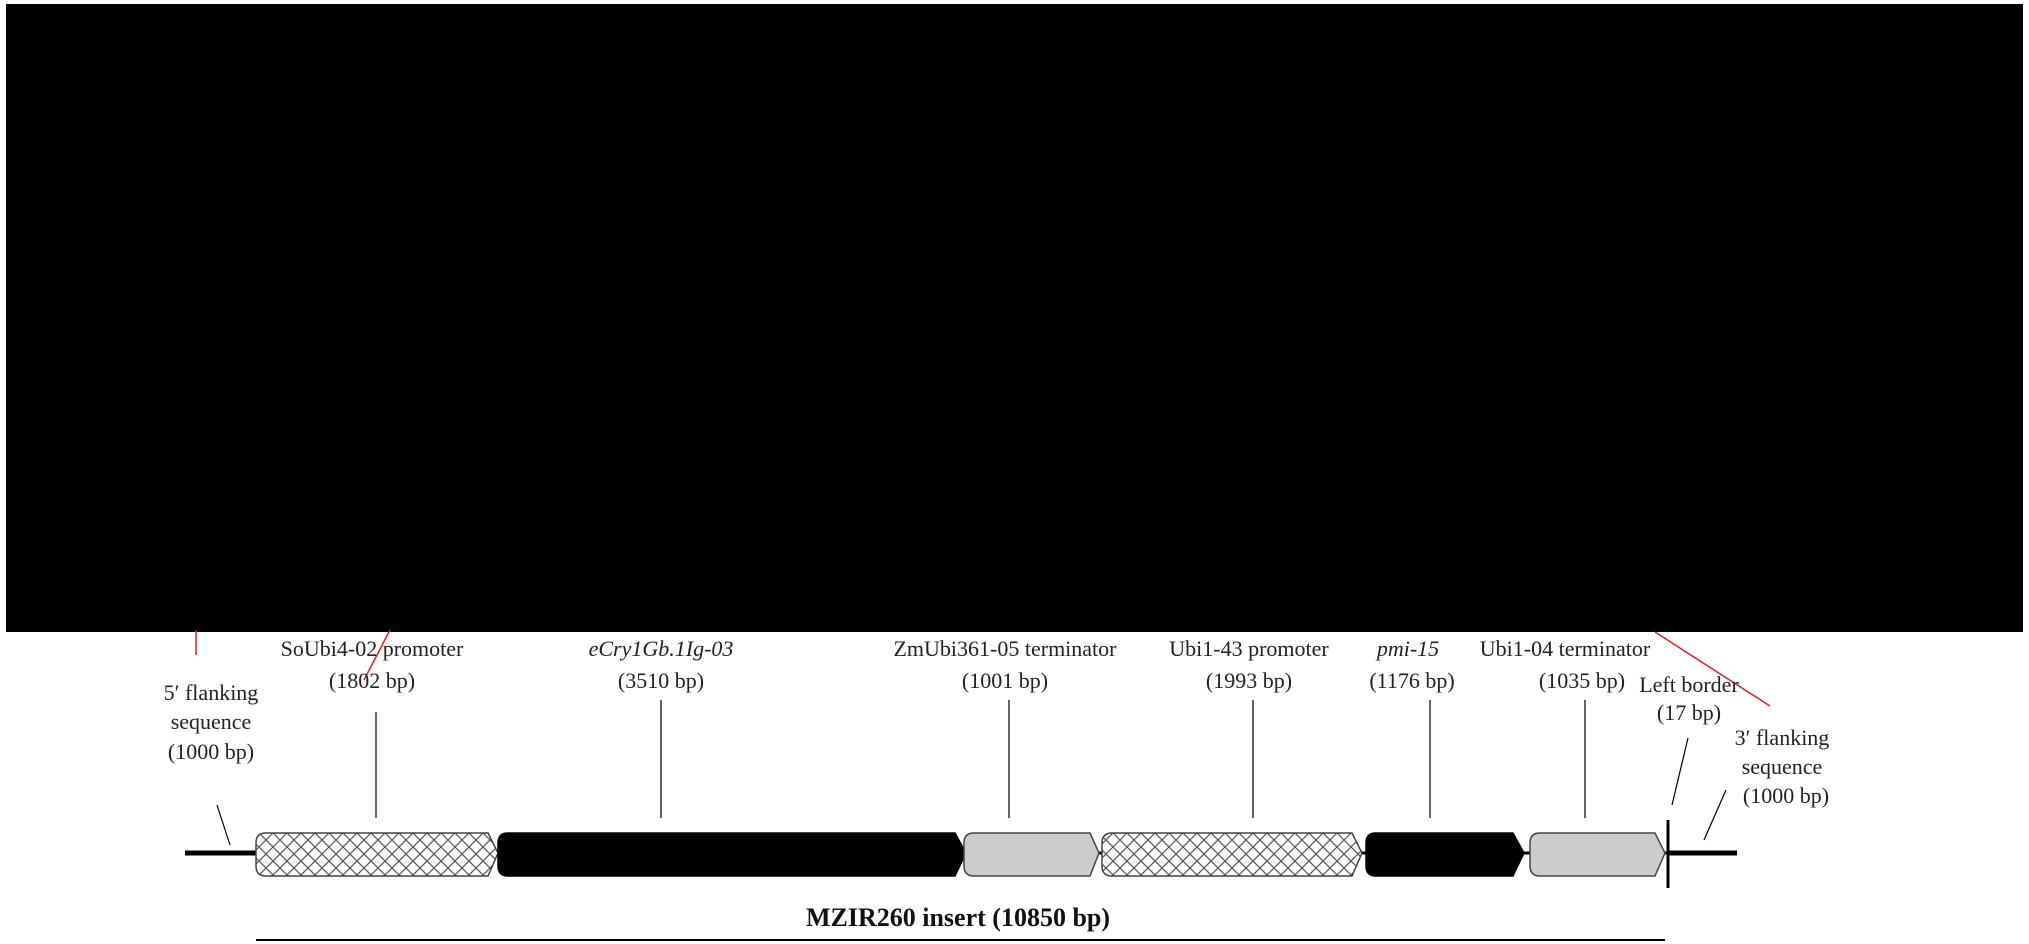 This screenshot has width=2029, height=944. Describe the element at coordinates (223, 825) in the screenshot. I see `leader-5prime` at that location.